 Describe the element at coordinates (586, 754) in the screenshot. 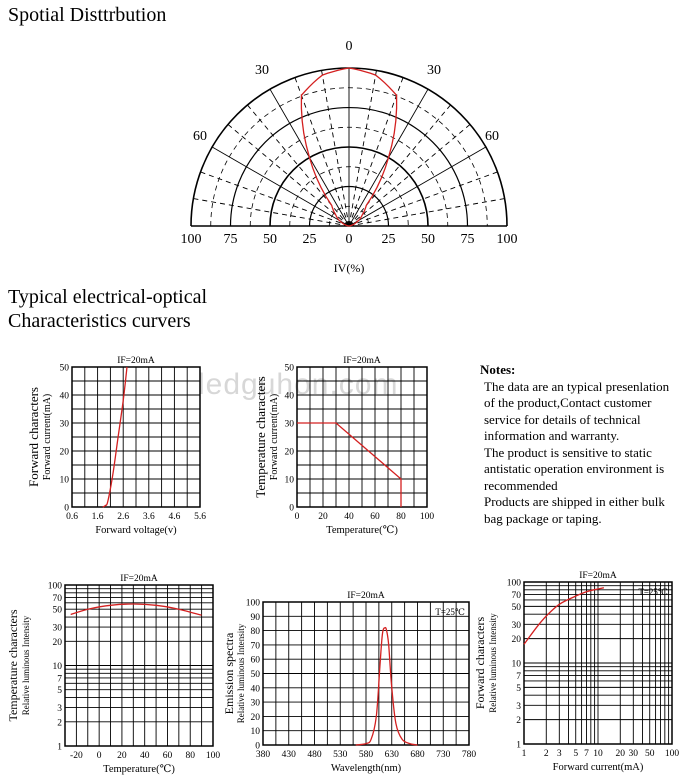

I see `x-tick-label: 7` at that location.